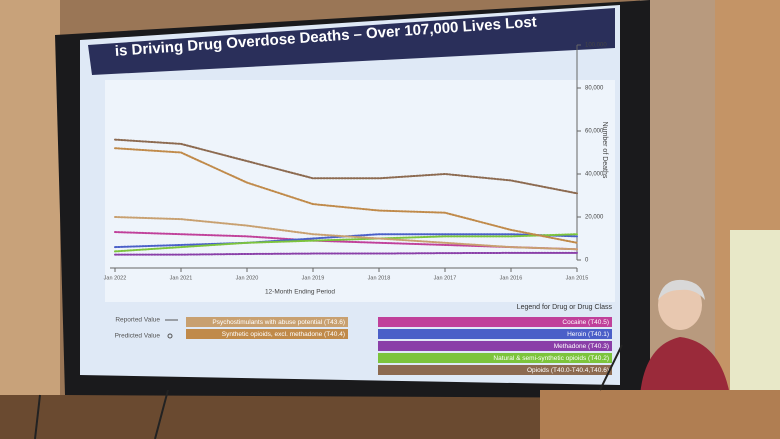  Describe the element at coordinates (379, 278) in the screenshot. I see `x-tick-label: Jan 2018` at that location.